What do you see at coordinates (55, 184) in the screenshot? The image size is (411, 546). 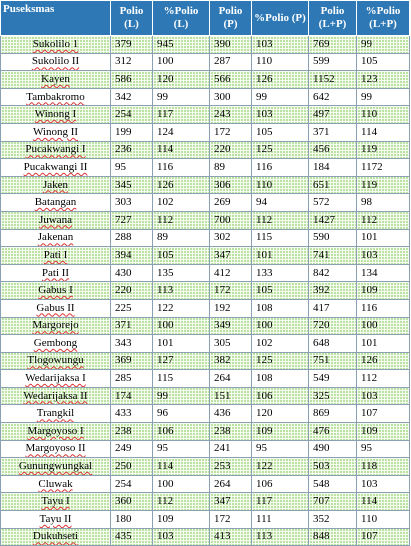 I see `puskesmas-name: Jaken` at bounding box center [55, 184].